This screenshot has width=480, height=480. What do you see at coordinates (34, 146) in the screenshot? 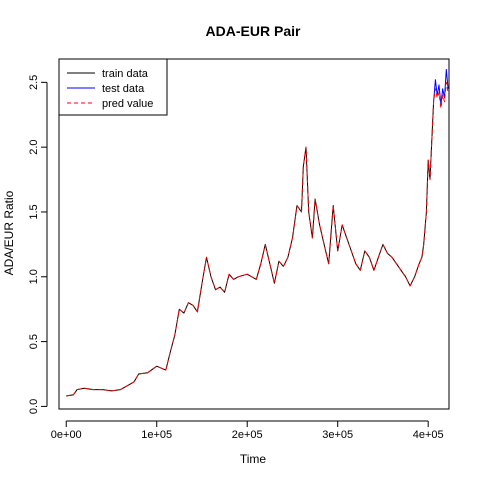
I see `y-tick-label: 2.0` at bounding box center [34, 146].